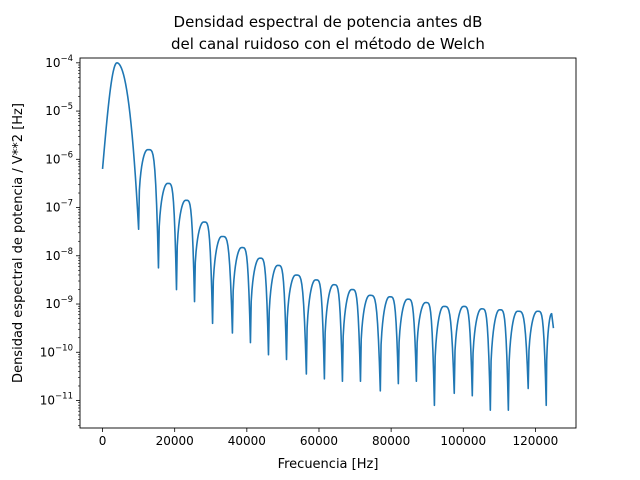 The height and width of the screenshot is (480, 640). I want to click on x-tick-label: 20000, so click(175, 441).